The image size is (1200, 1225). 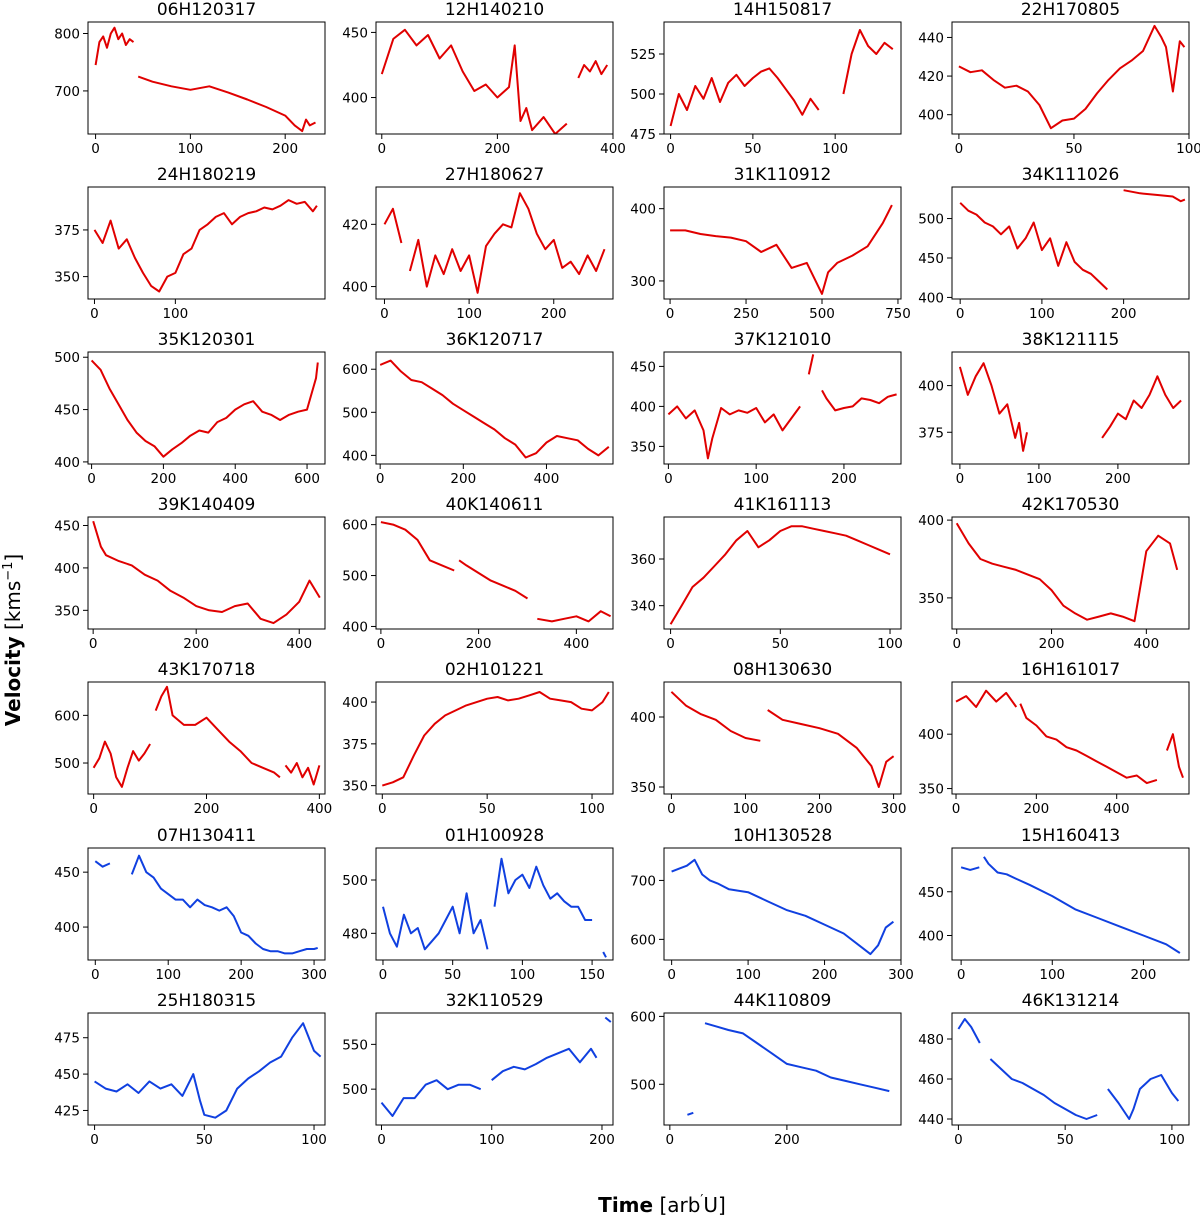 I want to click on subplot-10H130528: 10H130528 0 100 200 300 600 700, so click(x=772, y=904).